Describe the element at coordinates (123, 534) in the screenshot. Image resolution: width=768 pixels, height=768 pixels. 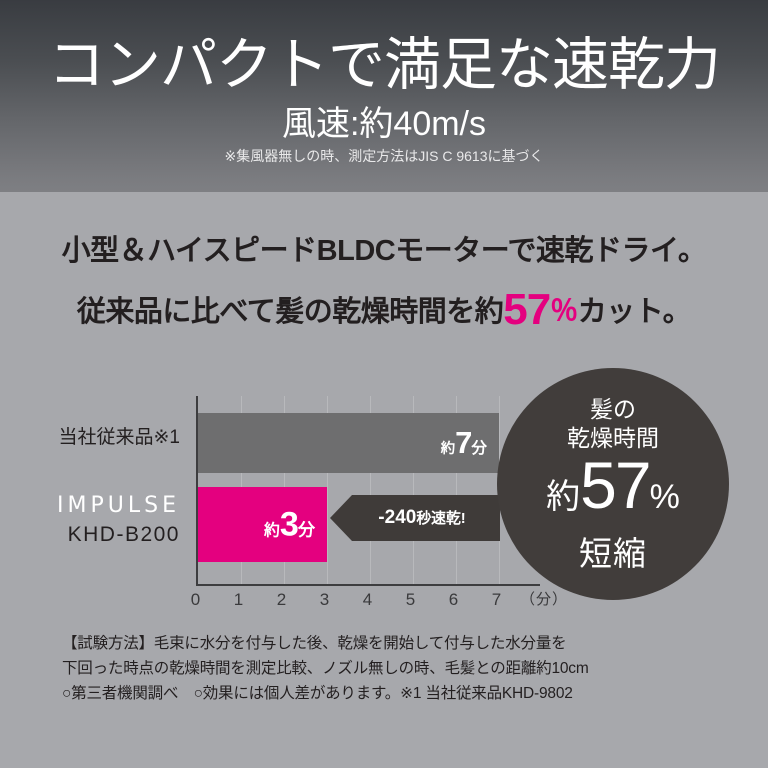
I see `impulse-model-number: KHD-B200` at that location.